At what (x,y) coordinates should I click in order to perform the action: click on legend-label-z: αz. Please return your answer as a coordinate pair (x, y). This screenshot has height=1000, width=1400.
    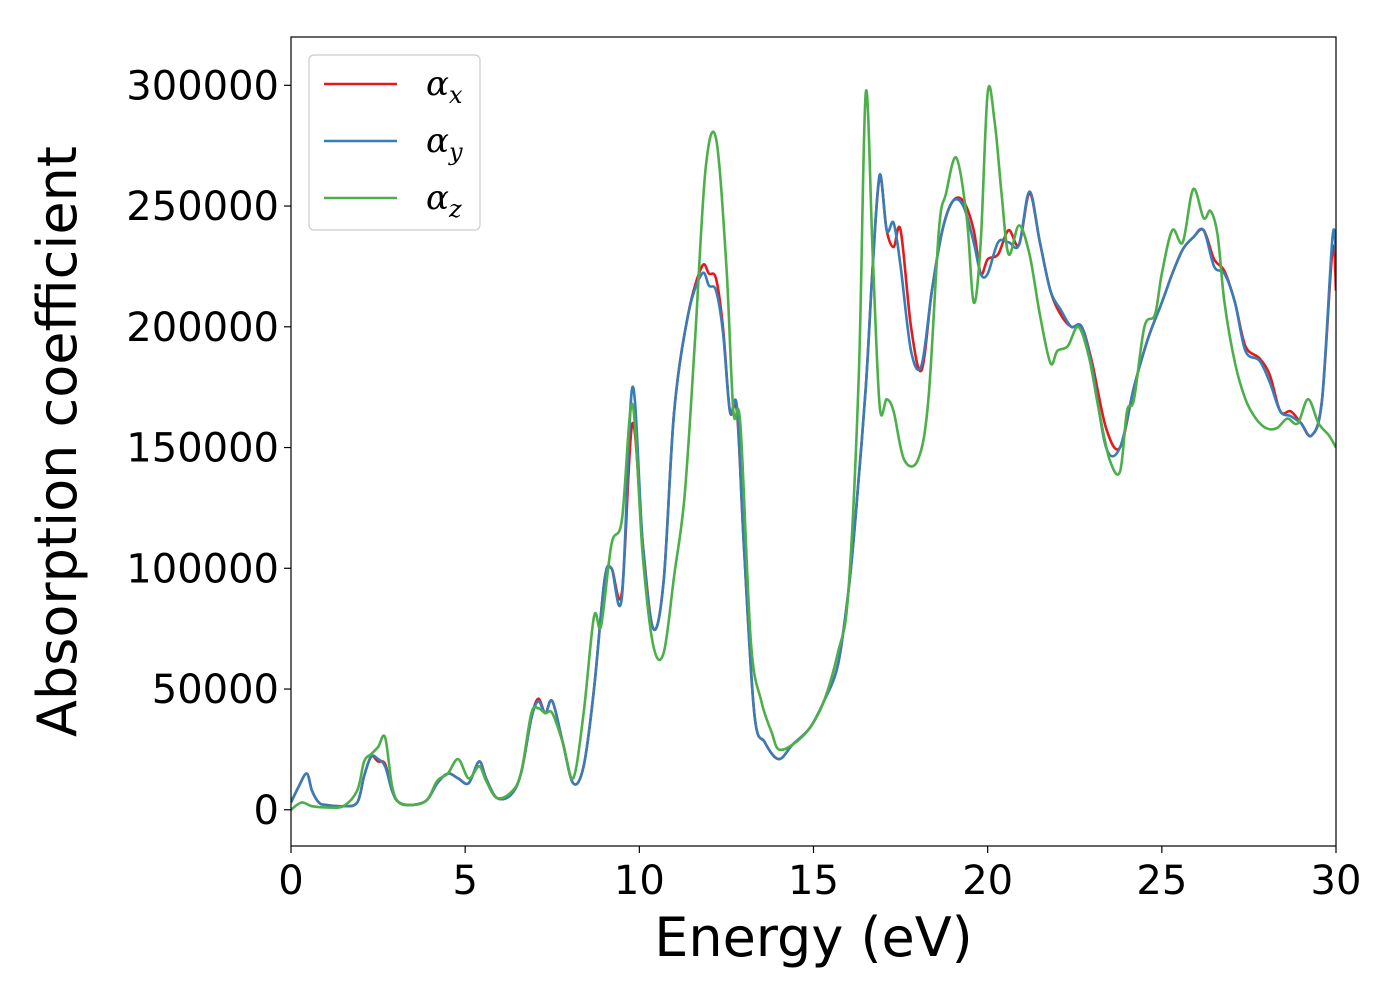
    Looking at the image, I should click on (444, 200).